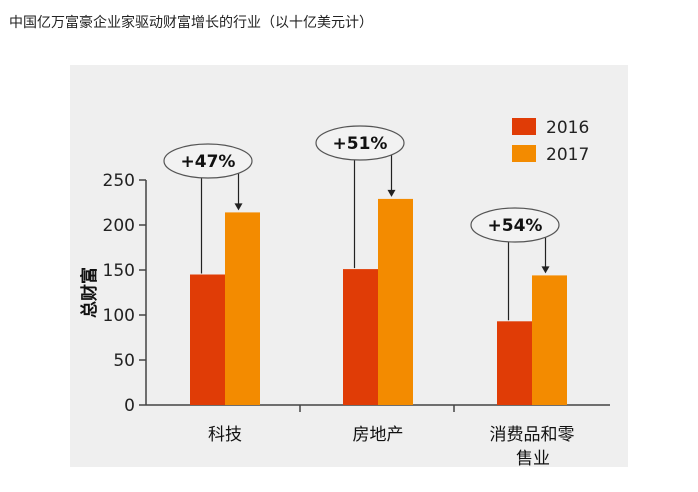 The image size is (698, 492). I want to click on y-tick-label: 0, so click(129, 406).